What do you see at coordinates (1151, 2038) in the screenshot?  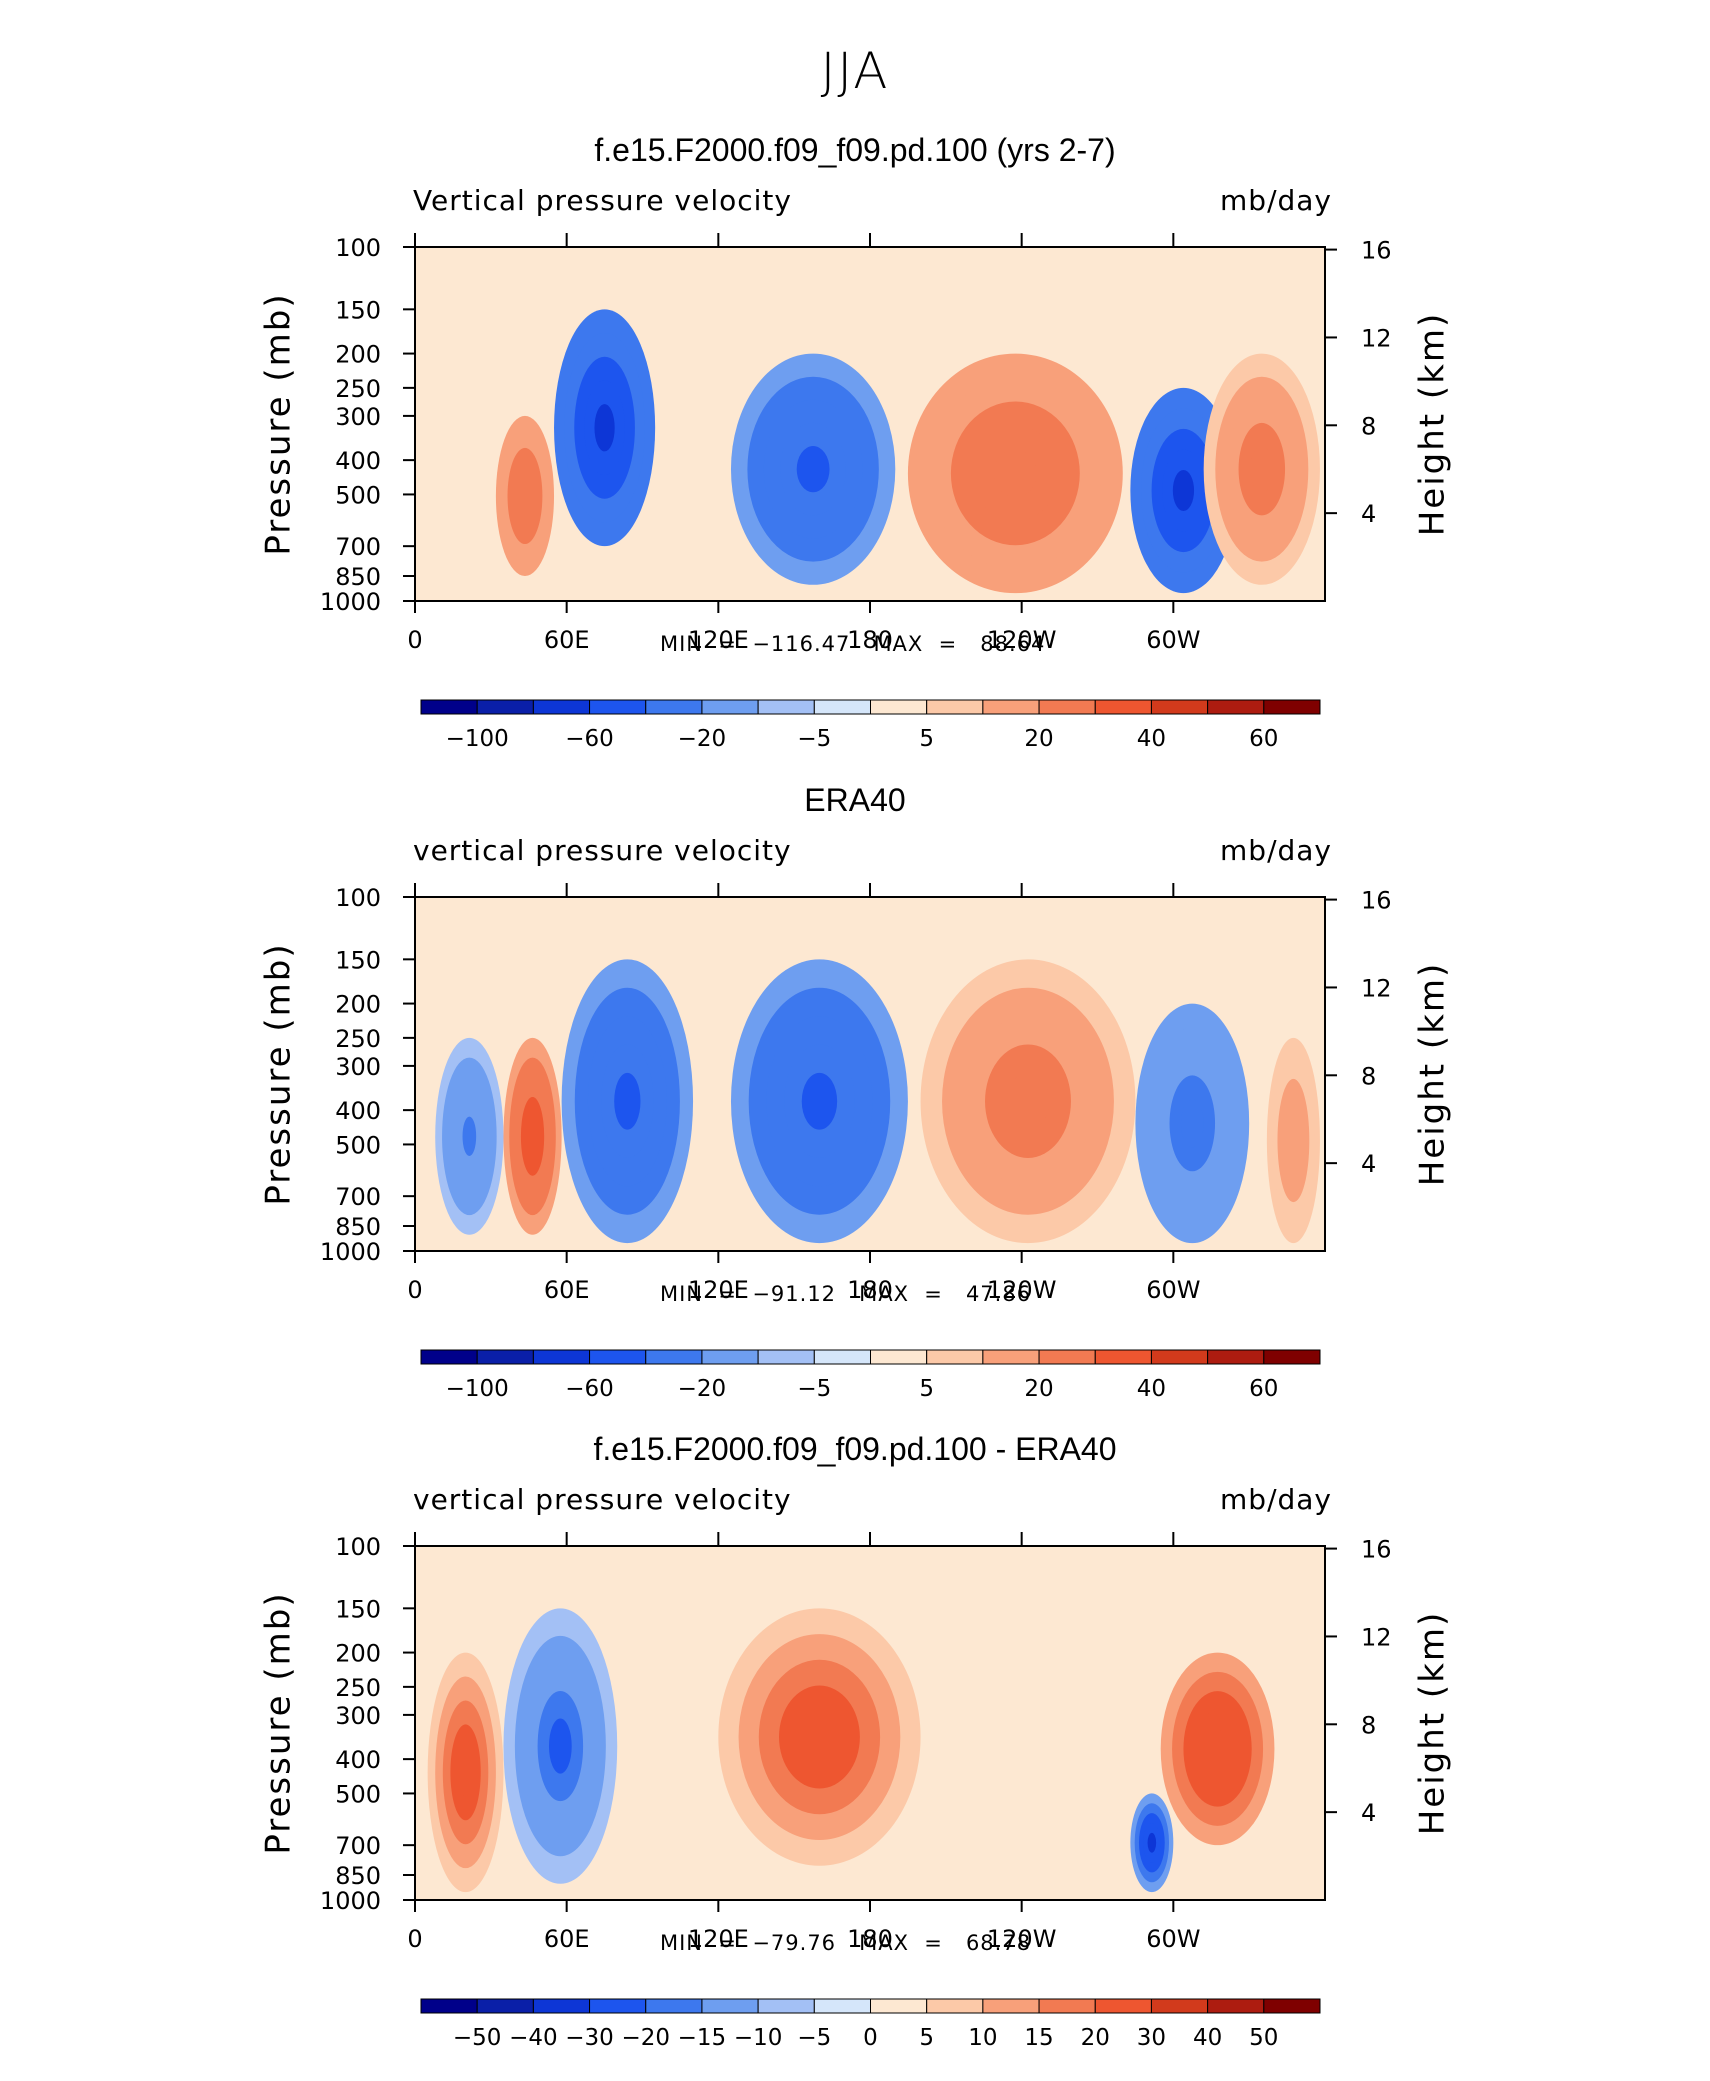 I see `colorbar-label: 30` at bounding box center [1151, 2038].